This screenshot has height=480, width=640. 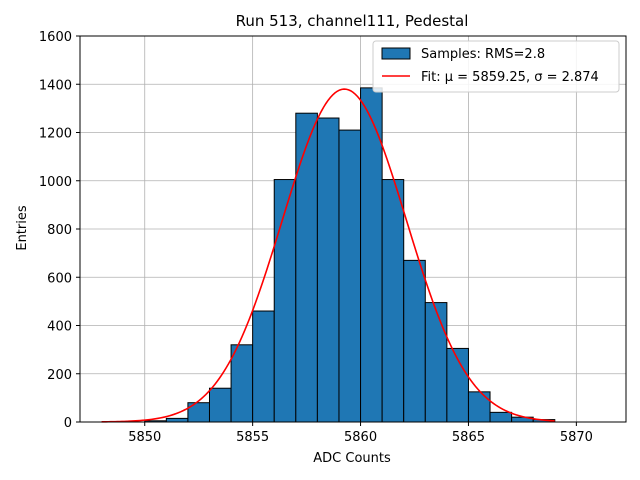 I want to click on legend-box, so click(x=496, y=66).